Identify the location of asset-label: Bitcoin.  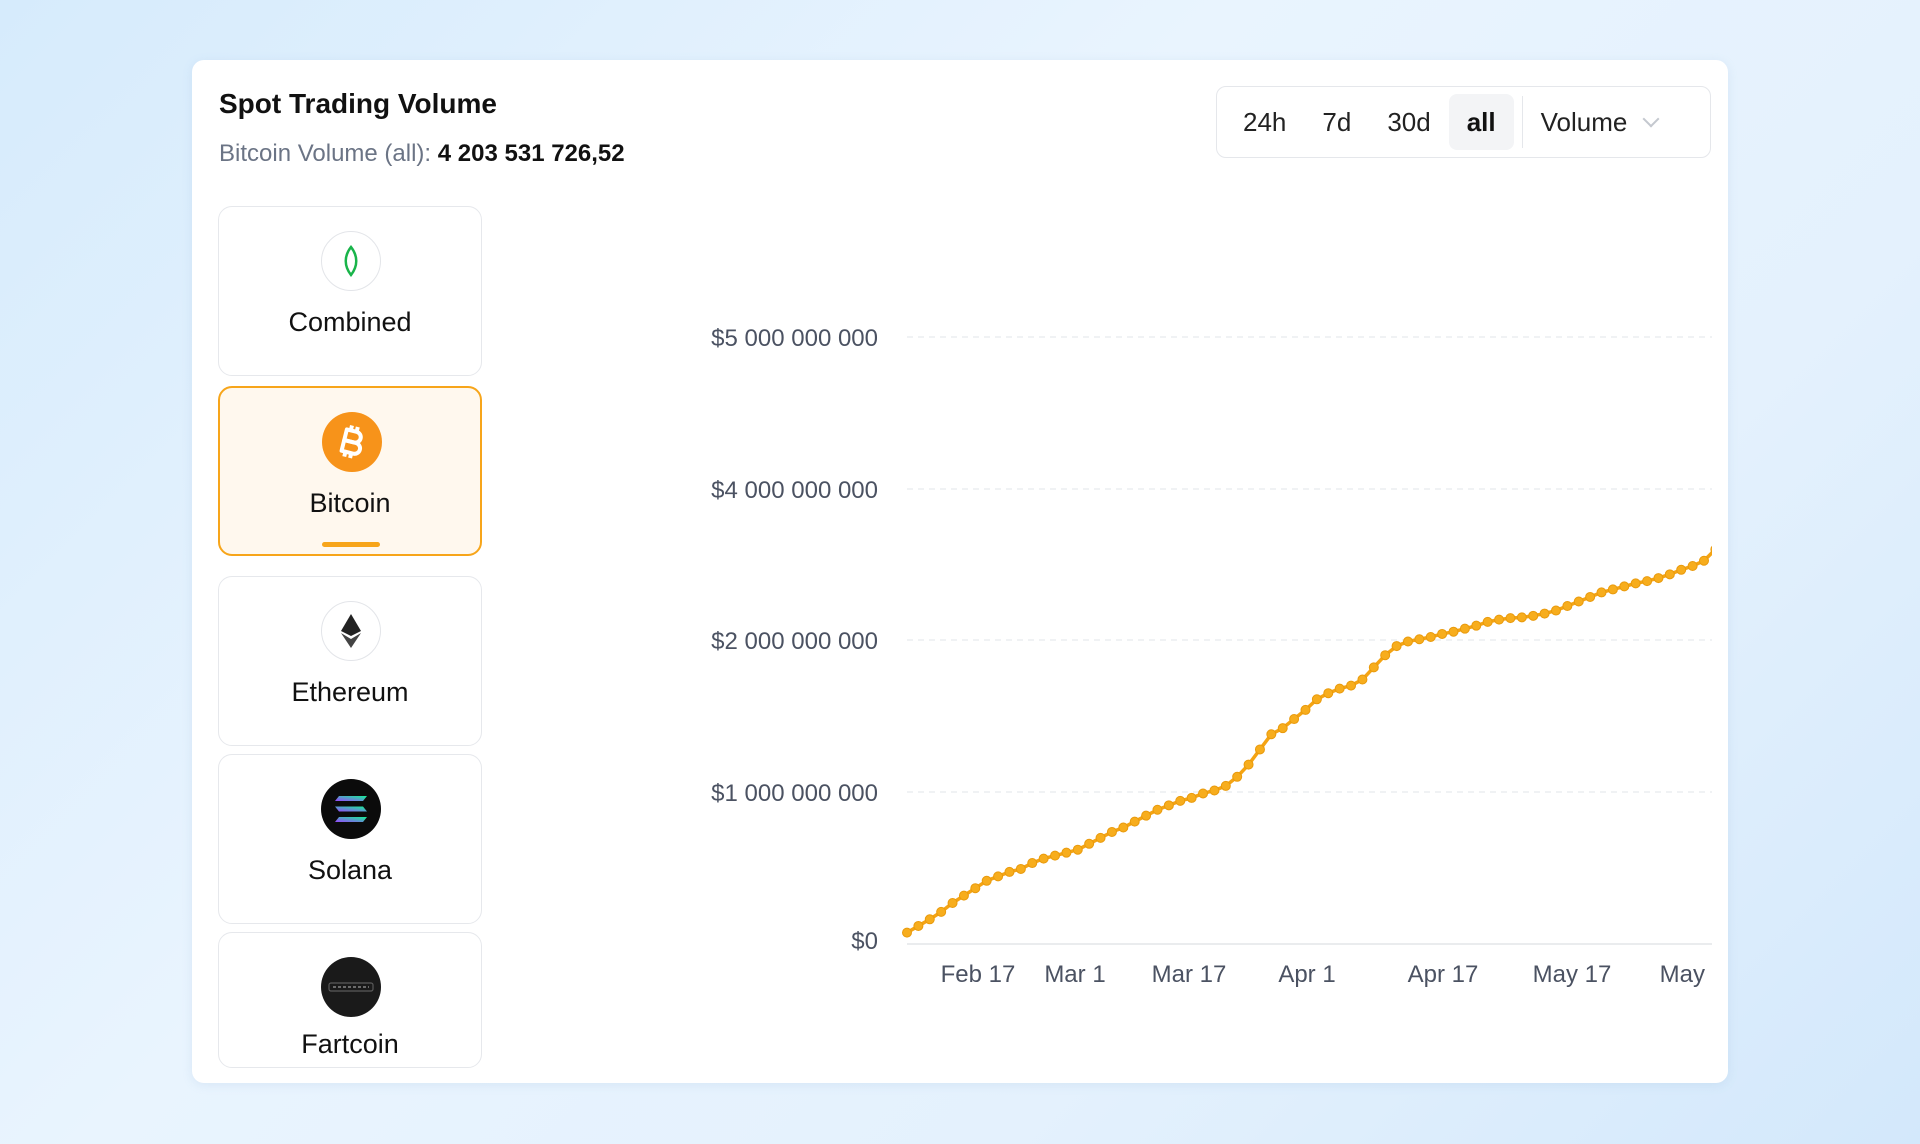
(350, 503).